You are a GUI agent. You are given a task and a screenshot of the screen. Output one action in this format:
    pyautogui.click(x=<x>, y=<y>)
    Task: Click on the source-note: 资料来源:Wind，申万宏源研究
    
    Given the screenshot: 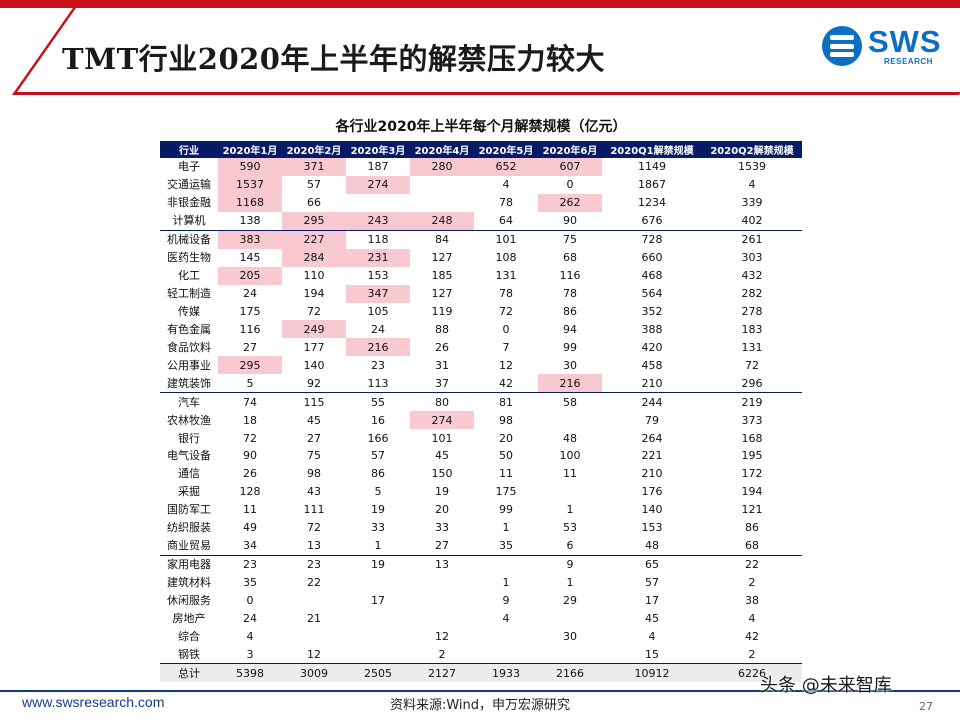 What is the action you would take?
    pyautogui.click(x=480, y=705)
    